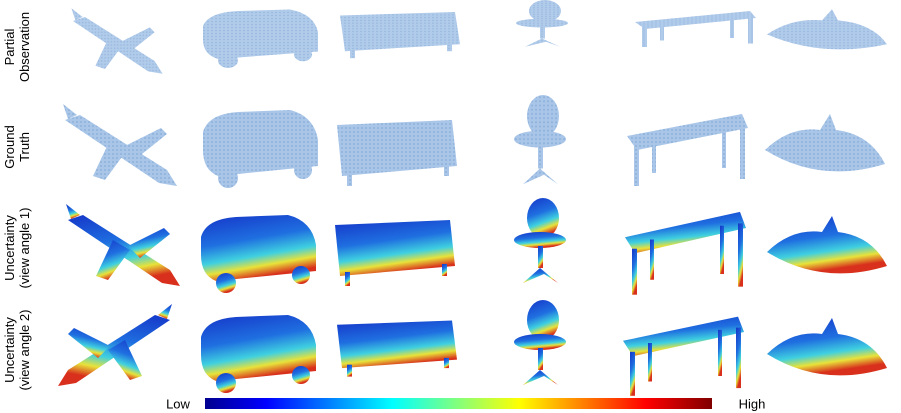 The height and width of the screenshot is (413, 901). What do you see at coordinates (752, 403) in the screenshot?
I see `colorbar-high: High` at bounding box center [752, 403].